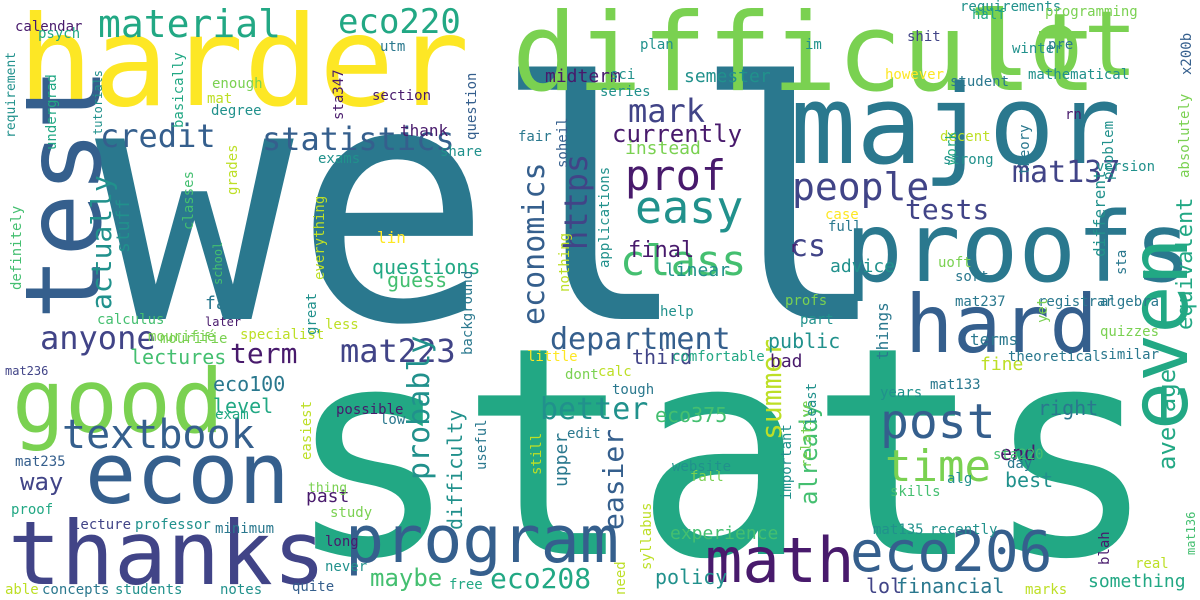 The height and width of the screenshot is (600, 1200). I want to click on word-classes: classes, so click(189, 200).